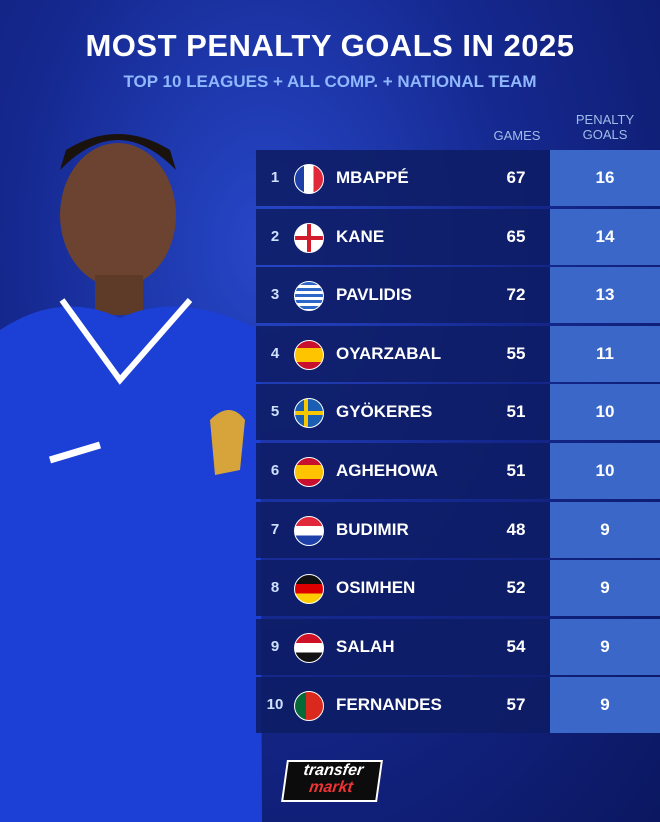  I want to click on penalty-goals: 14, so click(605, 236).